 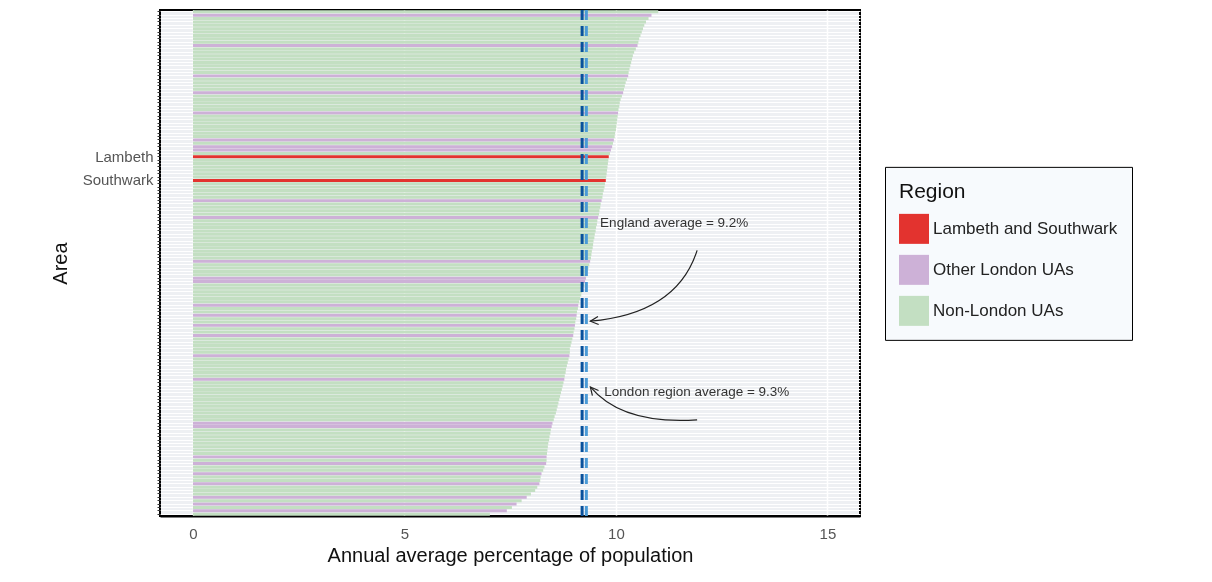 I want to click on x-tick-label: 5, so click(x=405, y=533).